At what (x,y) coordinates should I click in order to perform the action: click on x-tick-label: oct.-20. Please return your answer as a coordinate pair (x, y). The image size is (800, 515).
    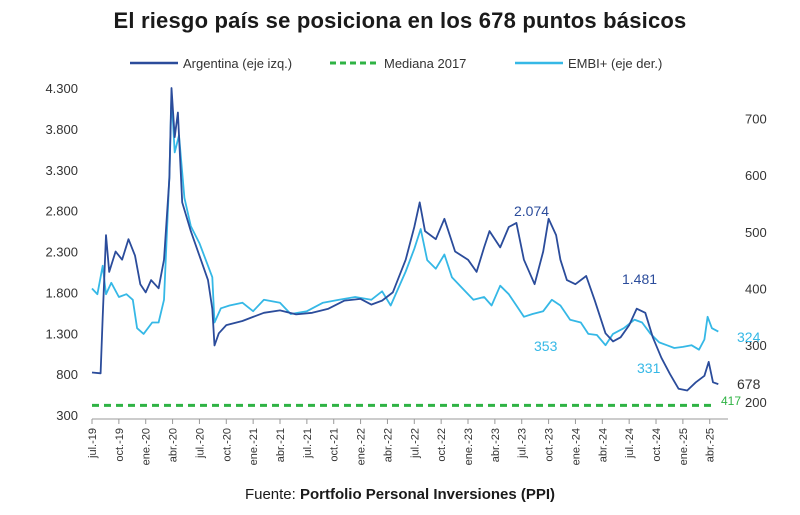
    Looking at the image, I should click on (227, 445).